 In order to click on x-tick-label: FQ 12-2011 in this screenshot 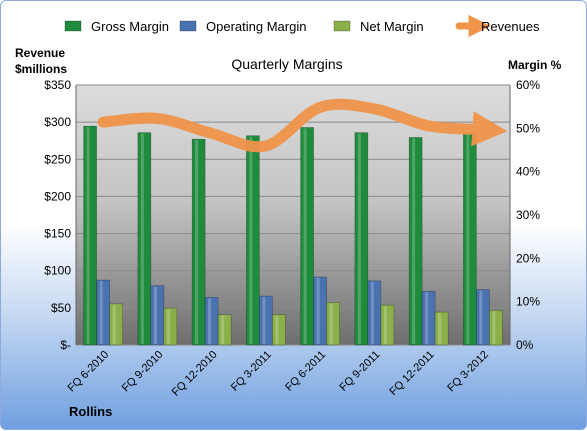, I will do `click(411, 373)`.